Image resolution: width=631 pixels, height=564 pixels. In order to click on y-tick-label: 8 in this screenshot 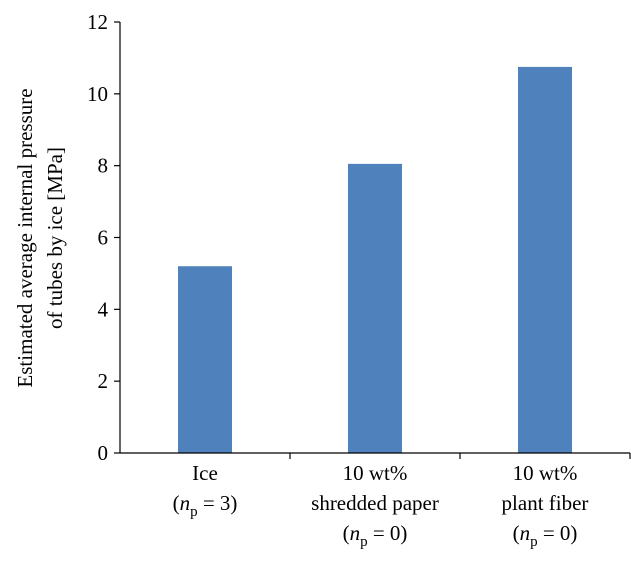, I will do `click(103, 166)`.